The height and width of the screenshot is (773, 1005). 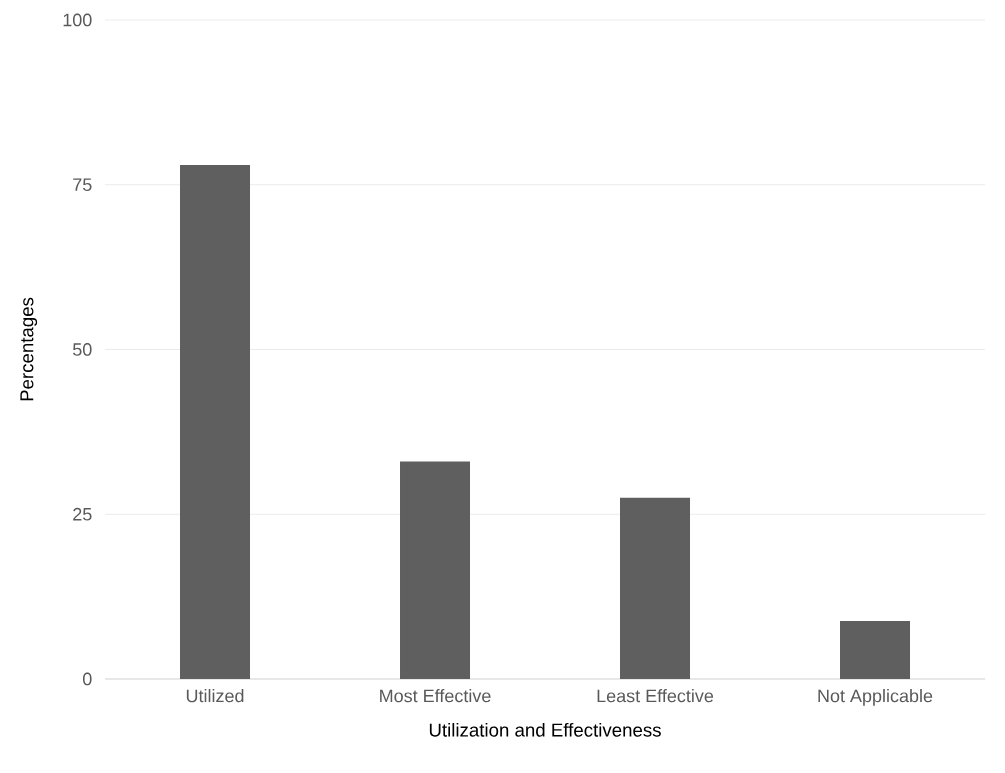 What do you see at coordinates (82, 349) in the screenshot?
I see `y-tick-label: 50` at bounding box center [82, 349].